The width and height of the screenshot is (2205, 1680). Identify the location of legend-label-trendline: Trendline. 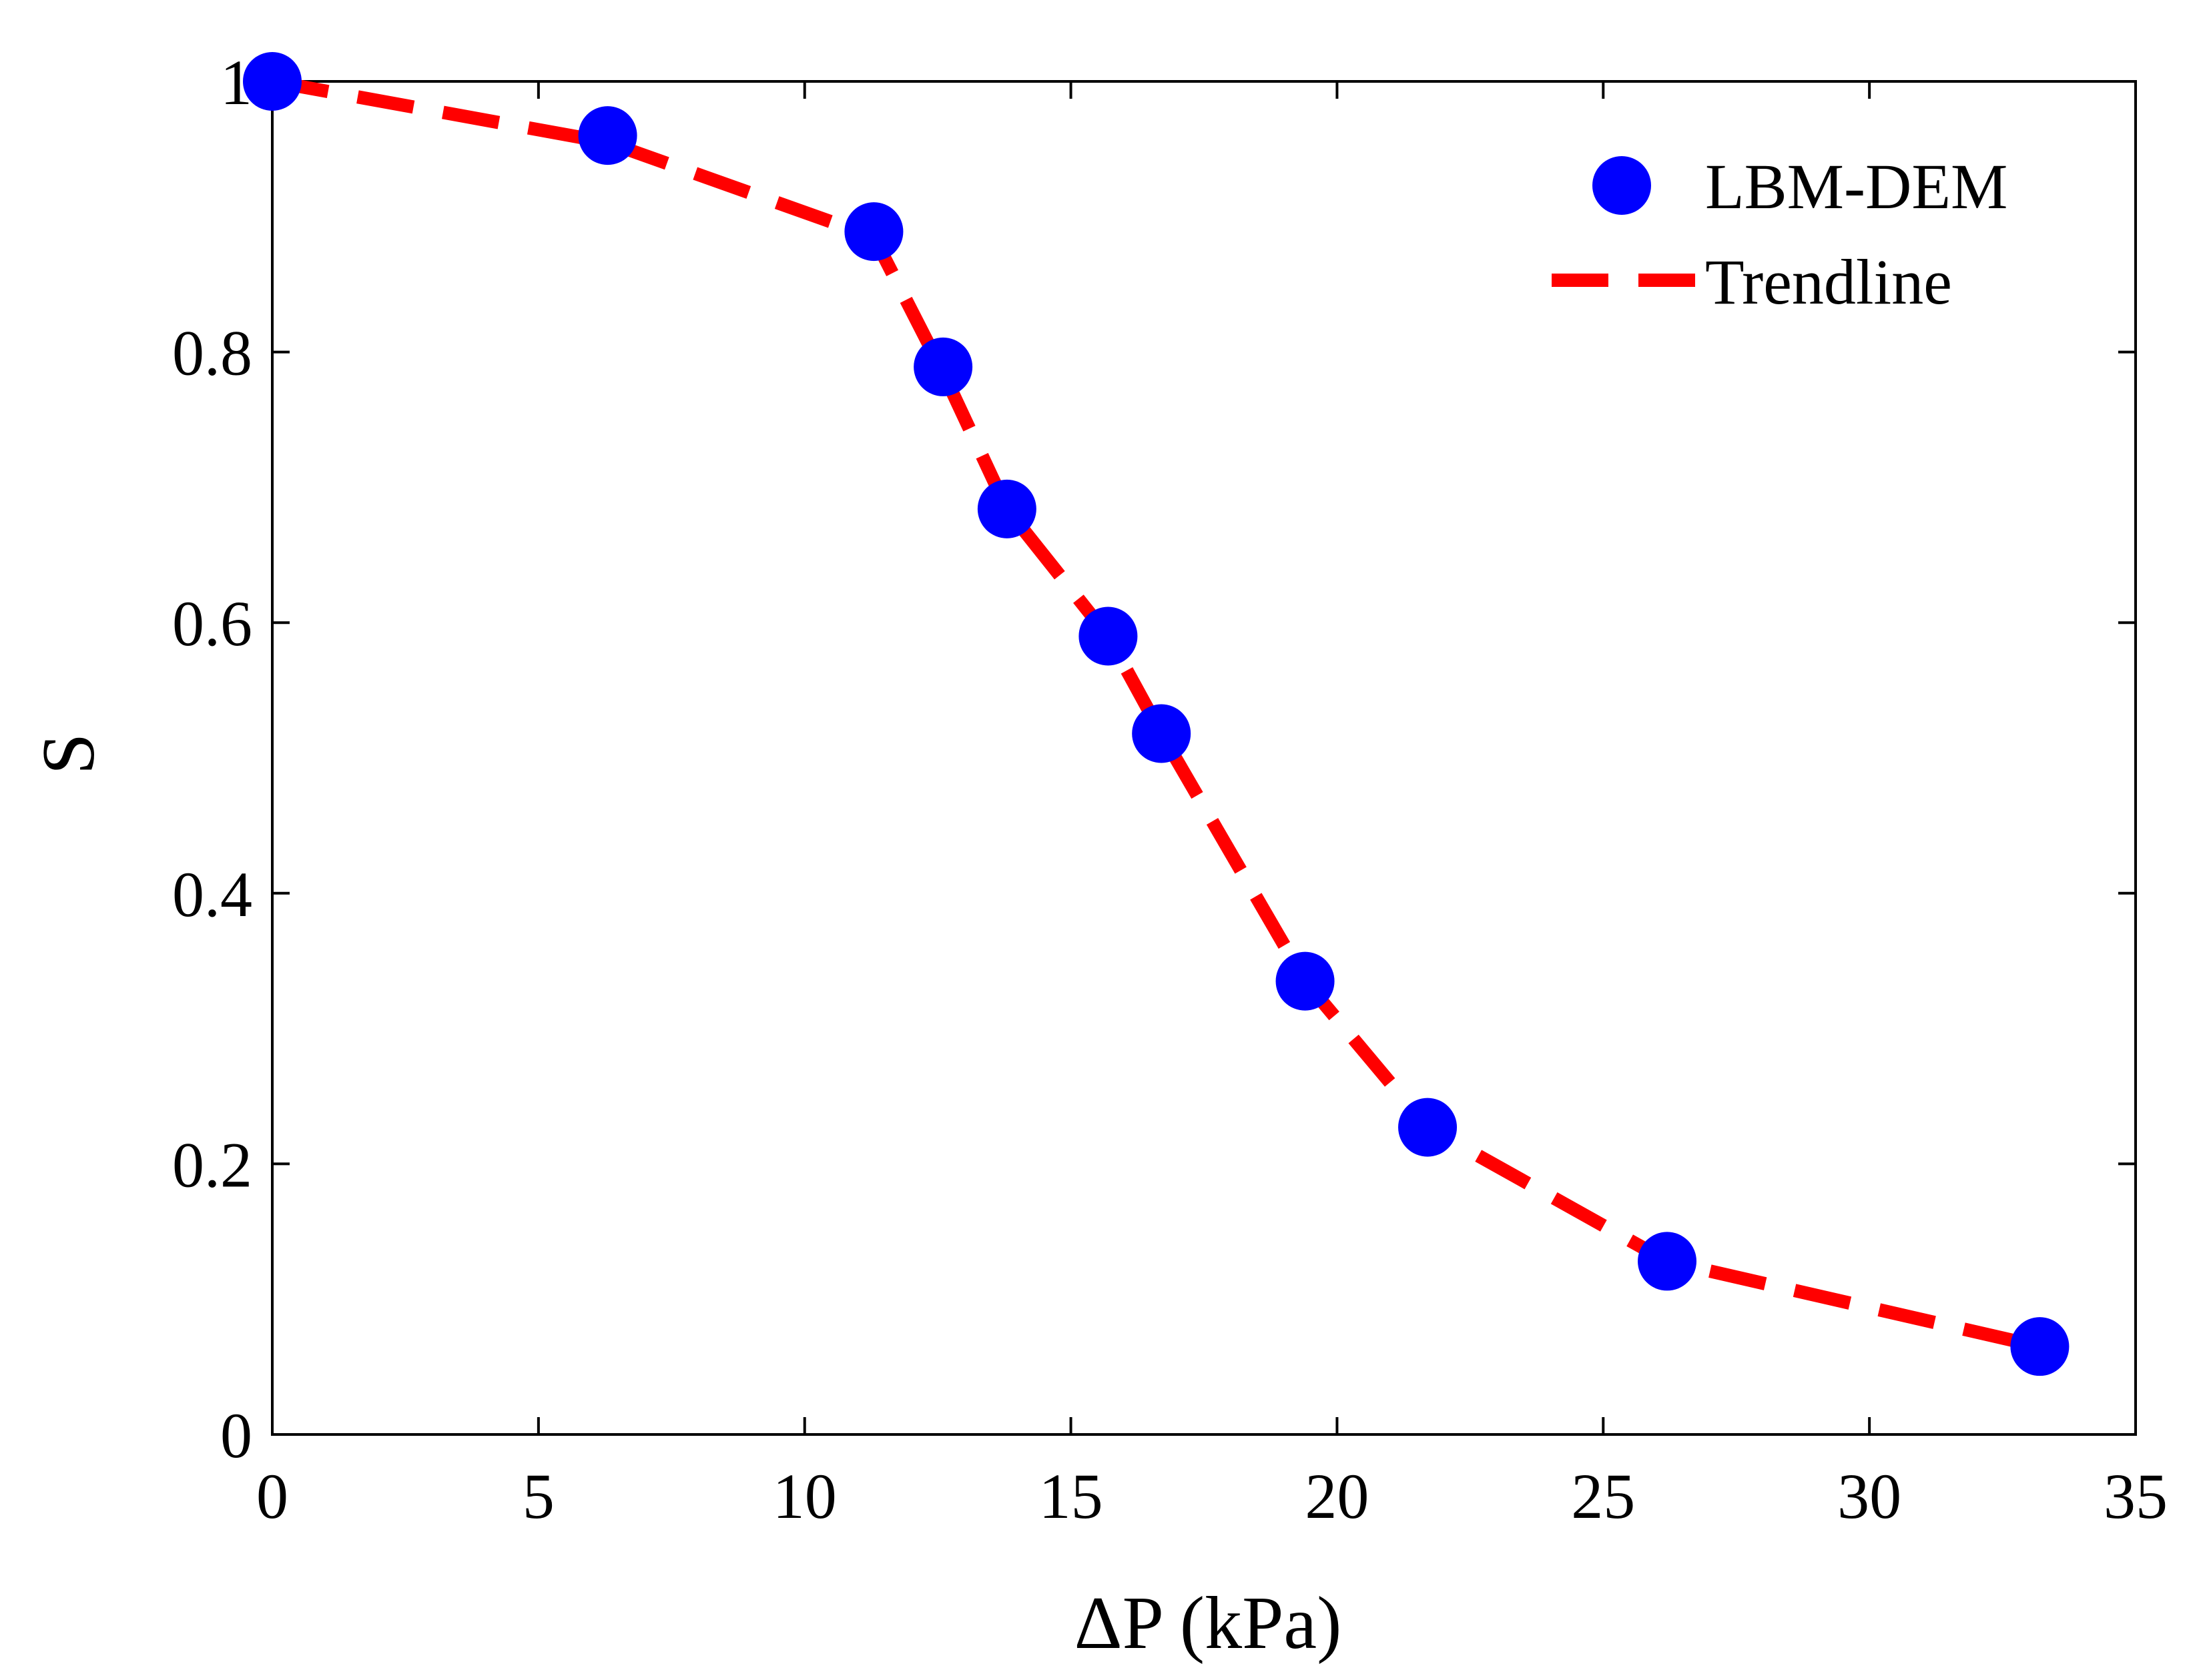
(1828, 282).